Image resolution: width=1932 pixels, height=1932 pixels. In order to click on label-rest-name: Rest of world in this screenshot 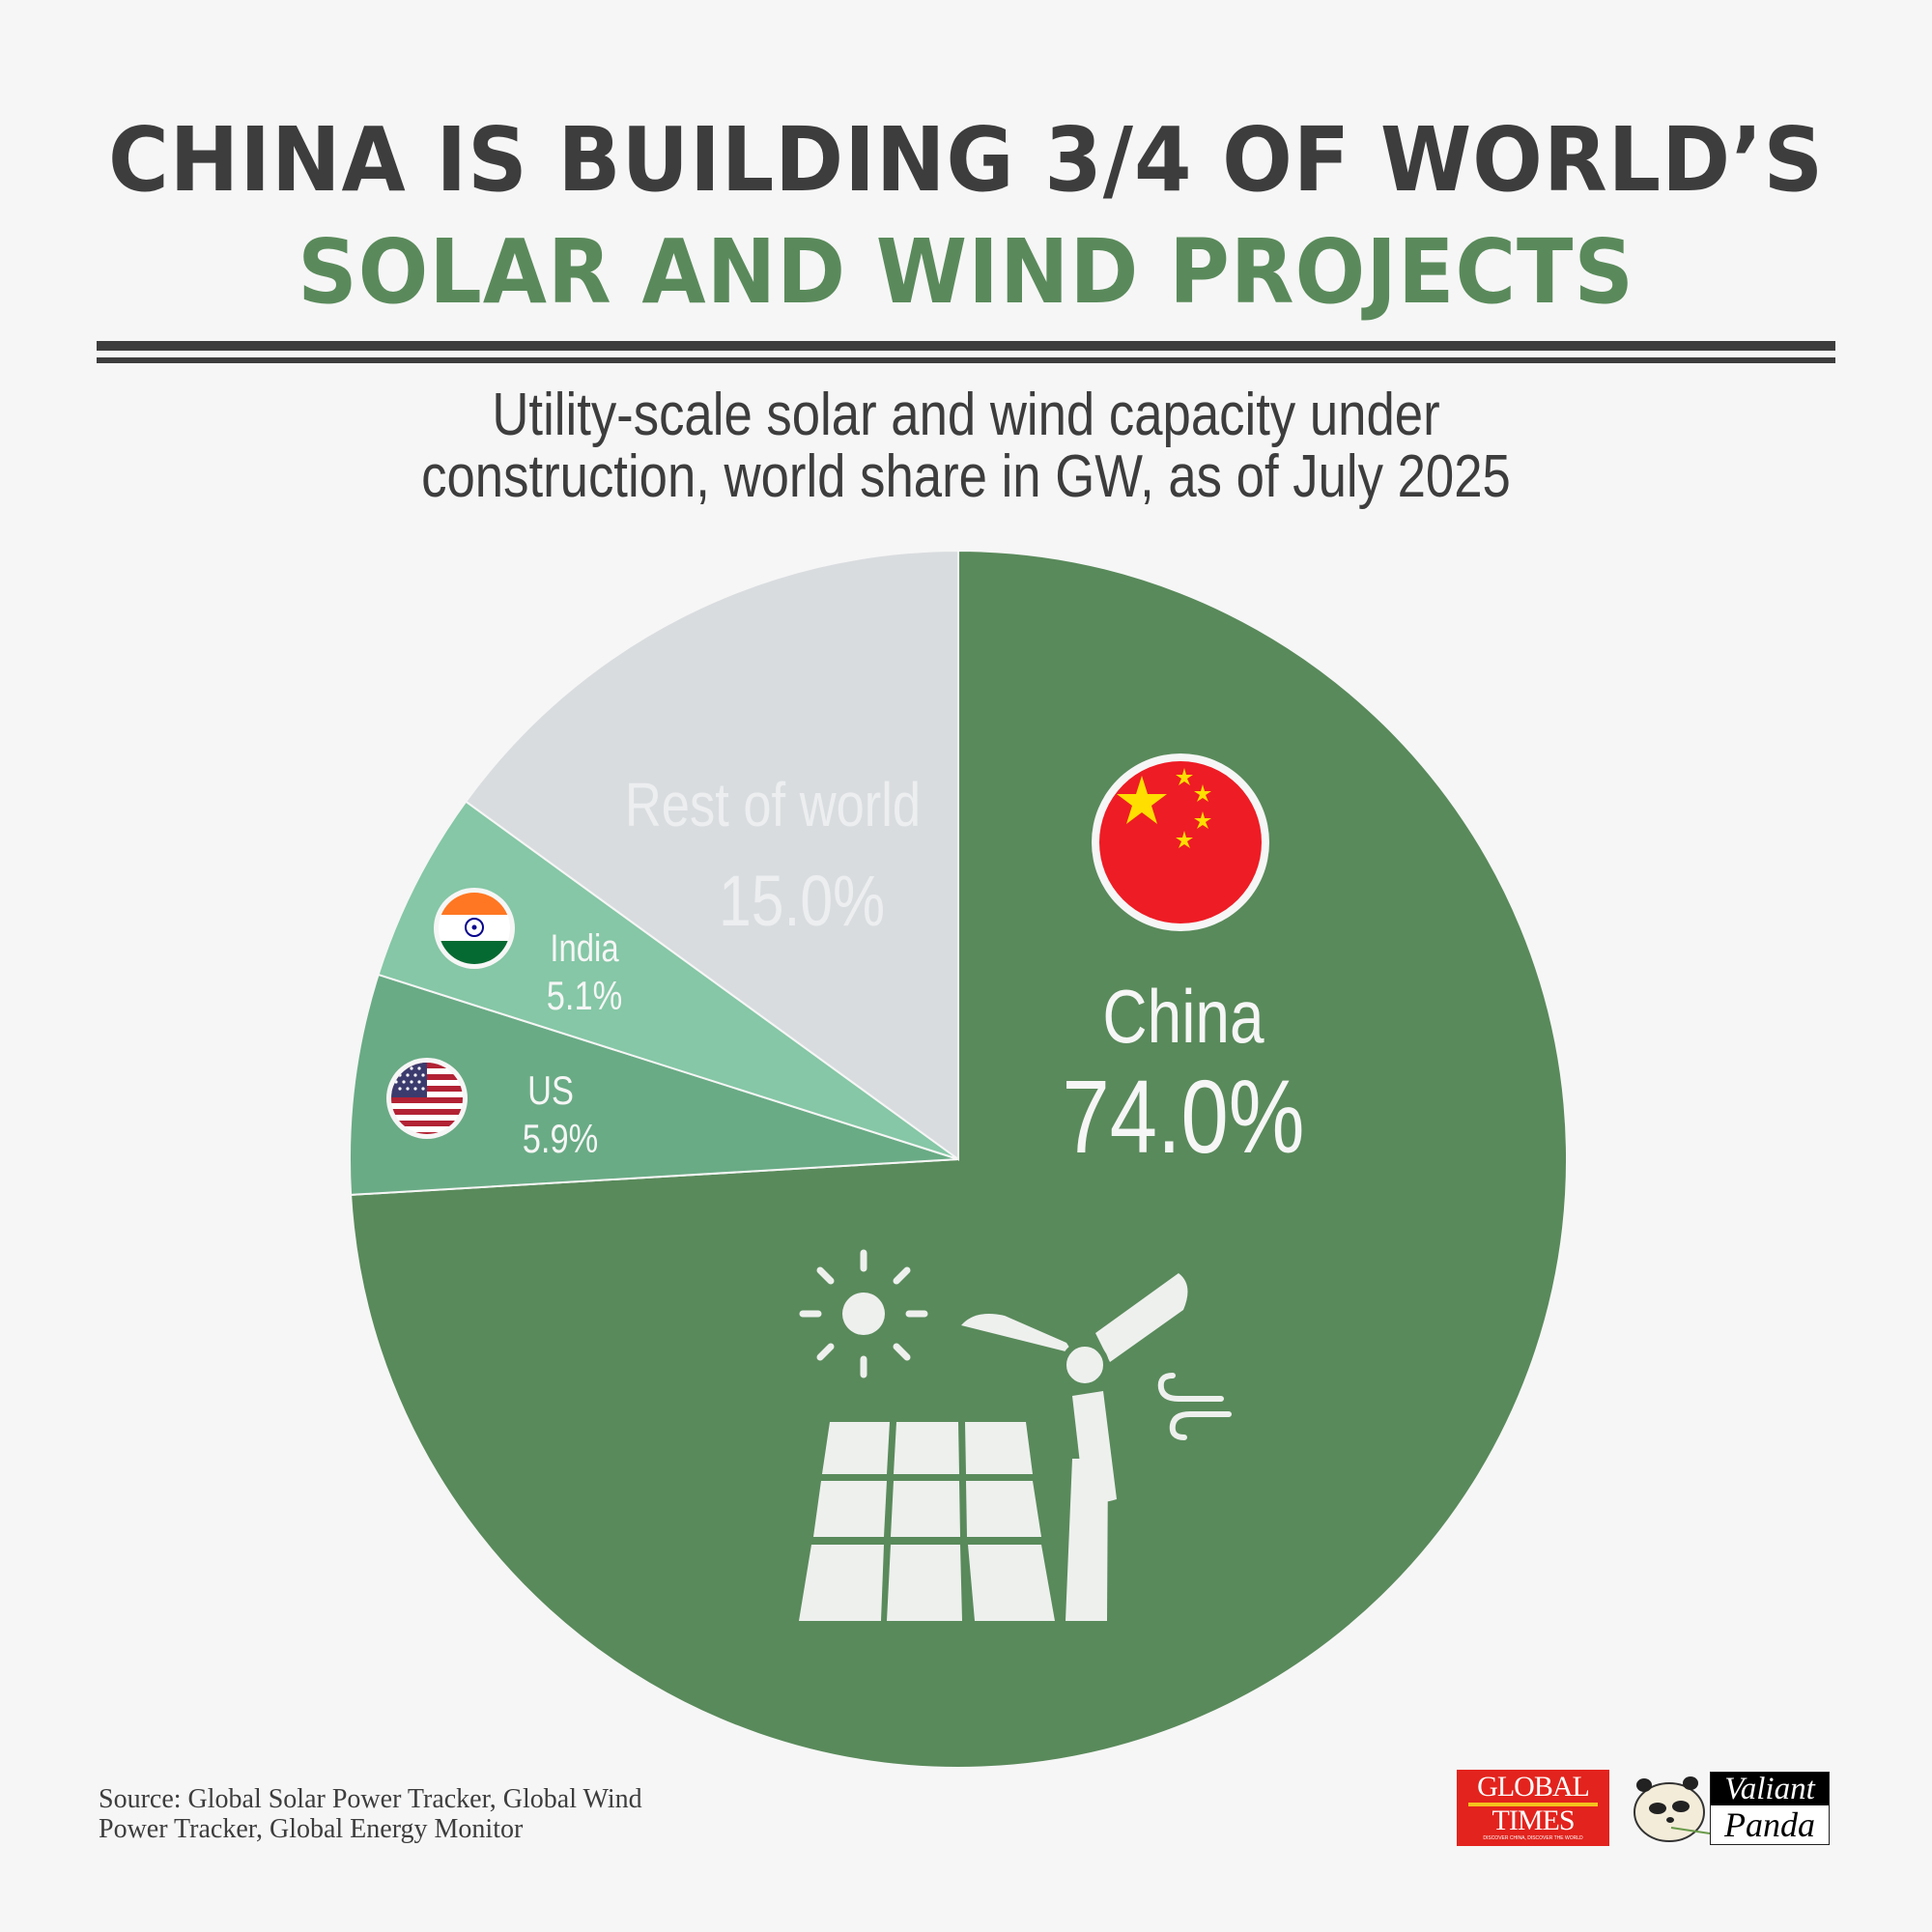, I will do `click(773, 804)`.